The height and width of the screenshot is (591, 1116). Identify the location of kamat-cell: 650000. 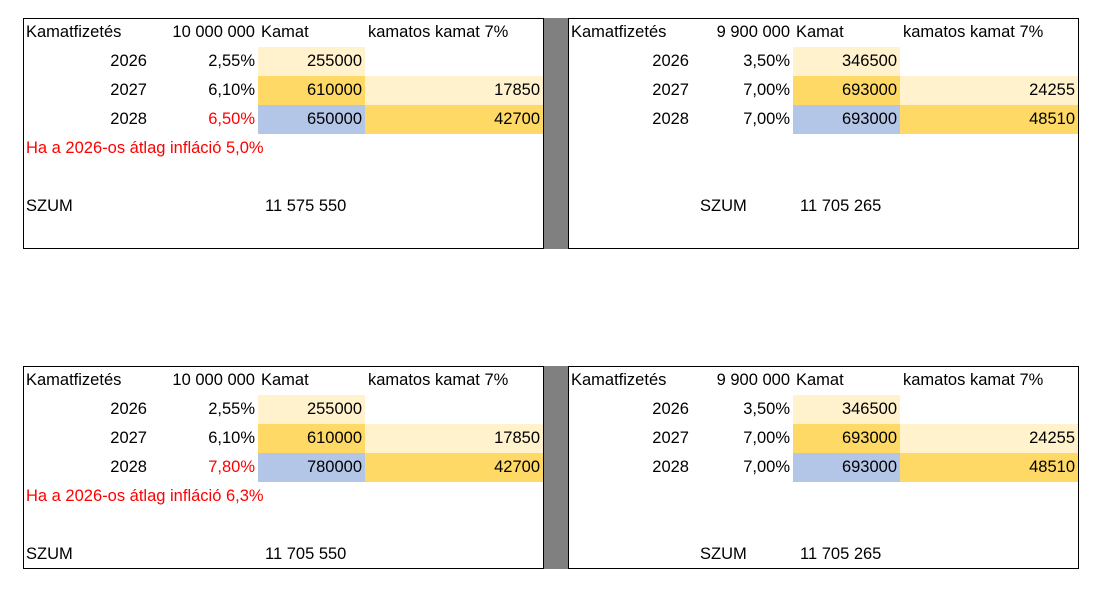
(311, 119).